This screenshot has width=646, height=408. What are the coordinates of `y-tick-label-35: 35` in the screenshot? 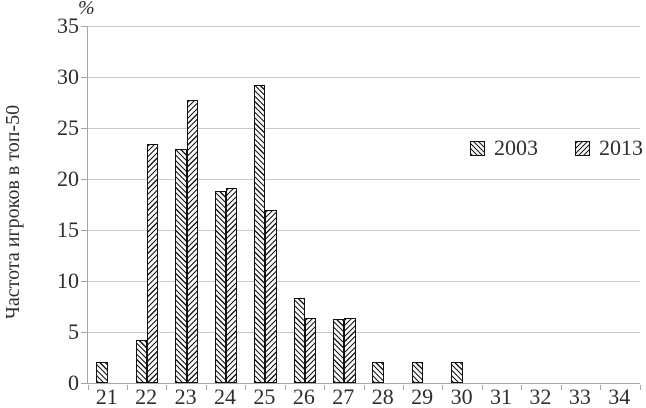 It's located at (68, 25).